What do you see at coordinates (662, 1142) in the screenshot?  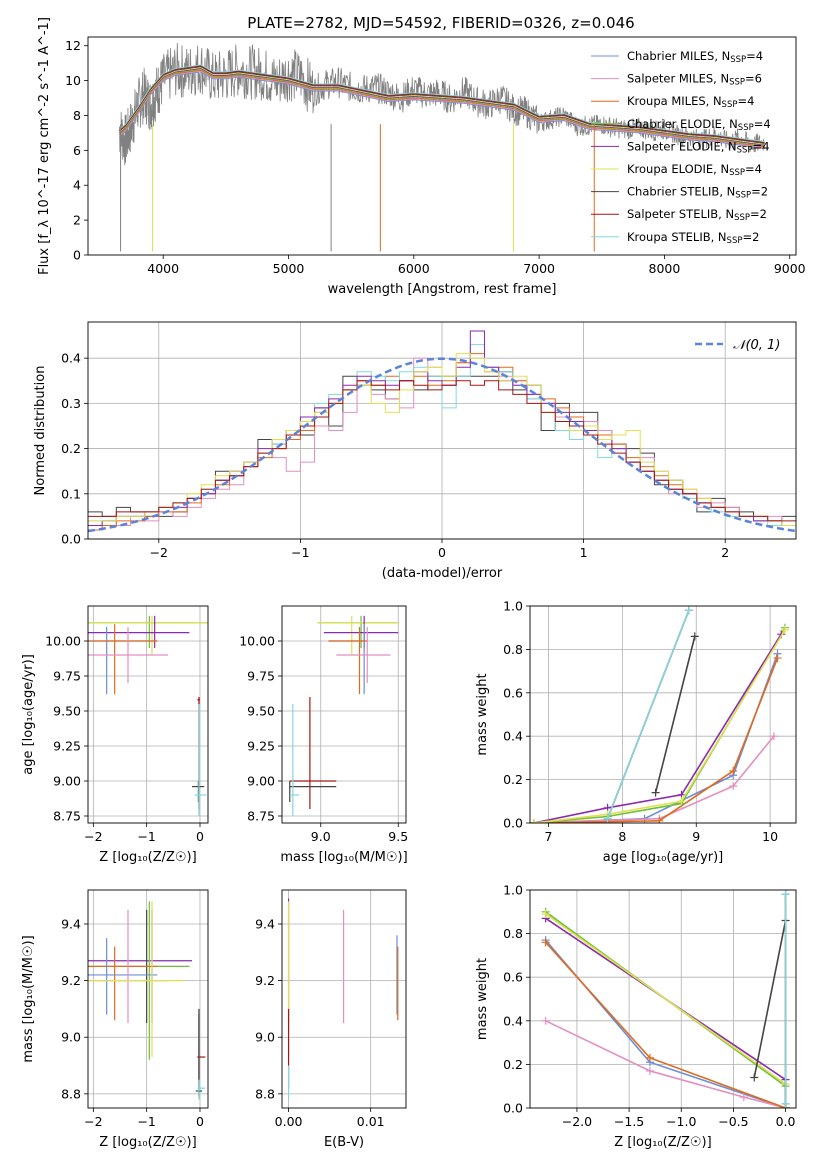 I see `x-axis-label: Z [log₁₀(Z/Z☉)]` at bounding box center [662, 1142].